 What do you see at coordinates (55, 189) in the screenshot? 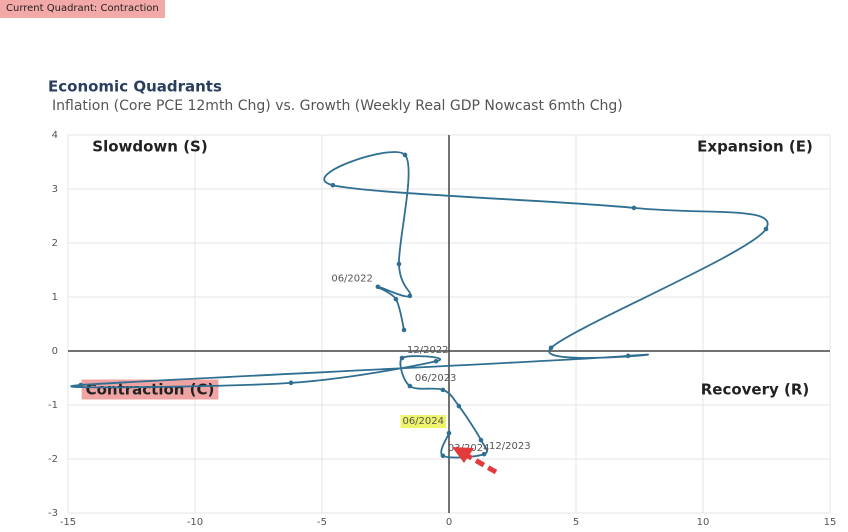
I see `y-tick-label: 3` at bounding box center [55, 189].